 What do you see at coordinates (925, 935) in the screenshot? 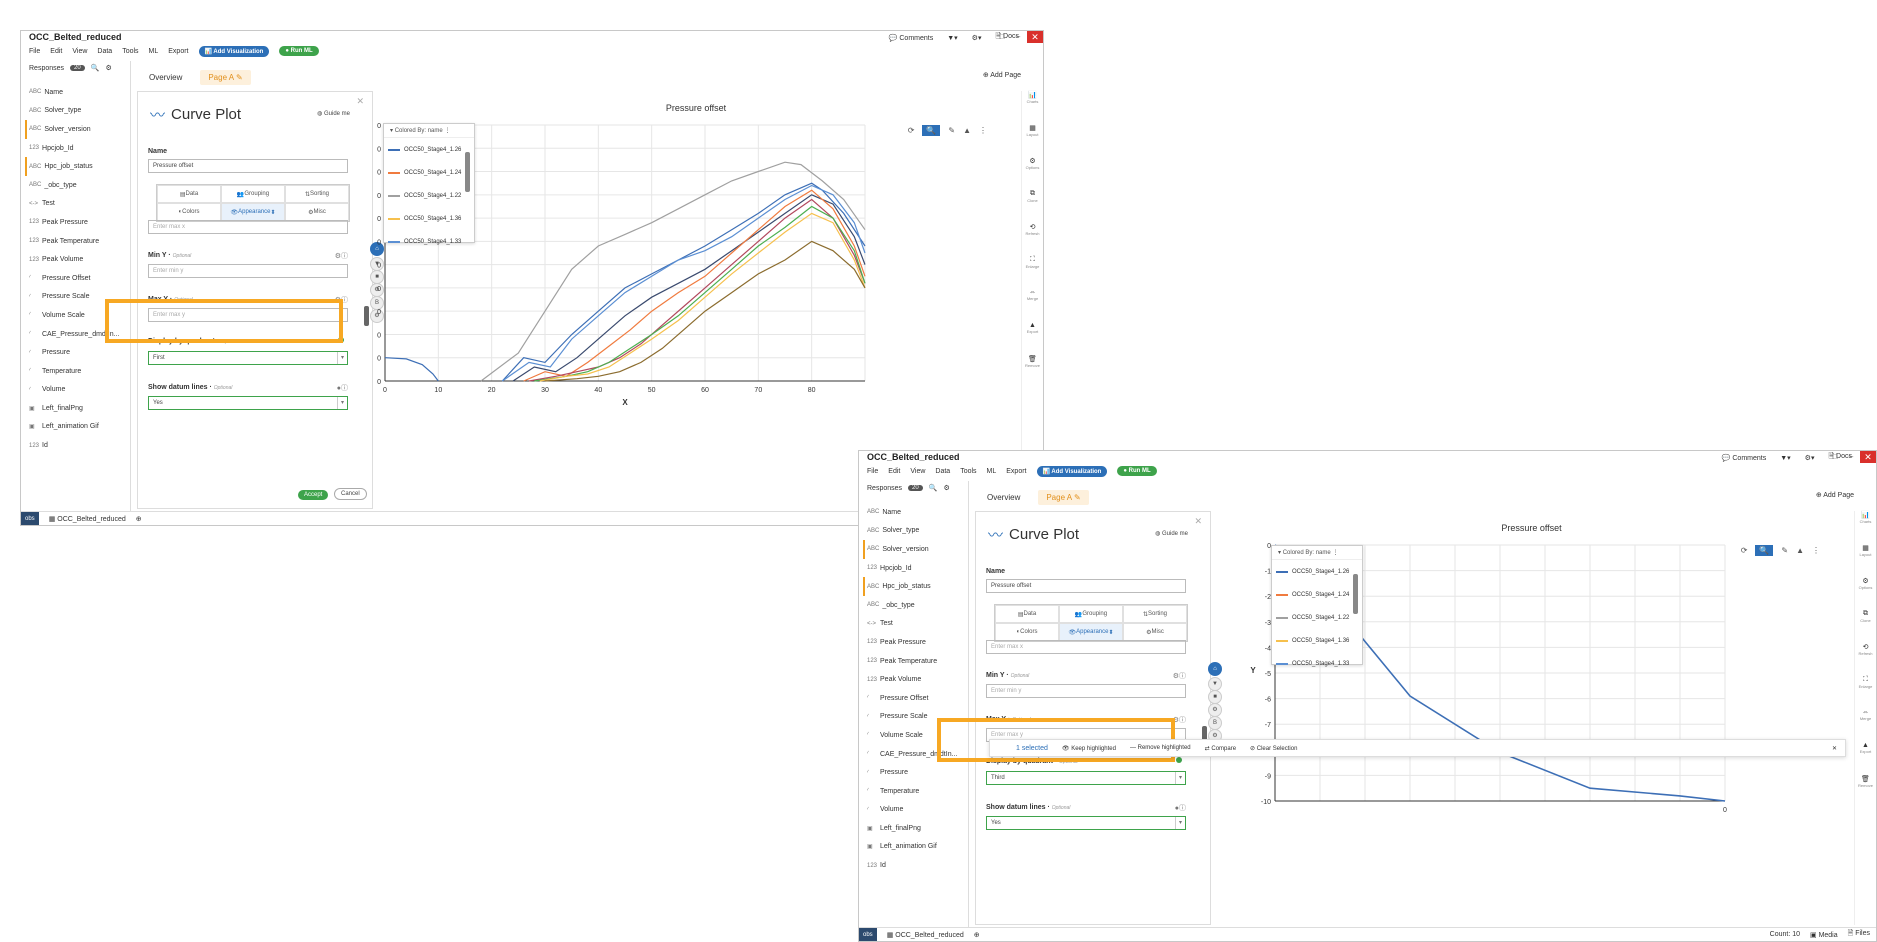
I see `project-tab: ▦ OCC_Belted_reduced` at bounding box center [925, 935].